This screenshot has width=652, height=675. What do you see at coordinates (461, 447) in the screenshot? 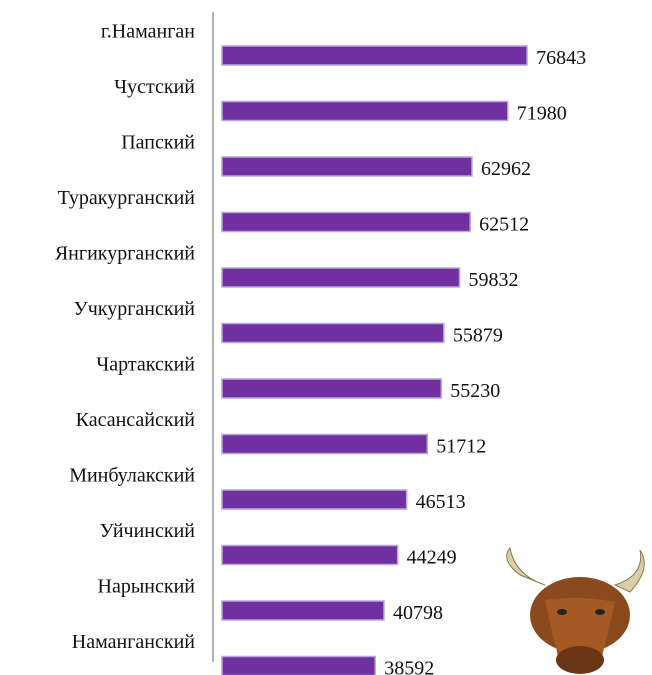
I see `value-label: 51712` at bounding box center [461, 447].